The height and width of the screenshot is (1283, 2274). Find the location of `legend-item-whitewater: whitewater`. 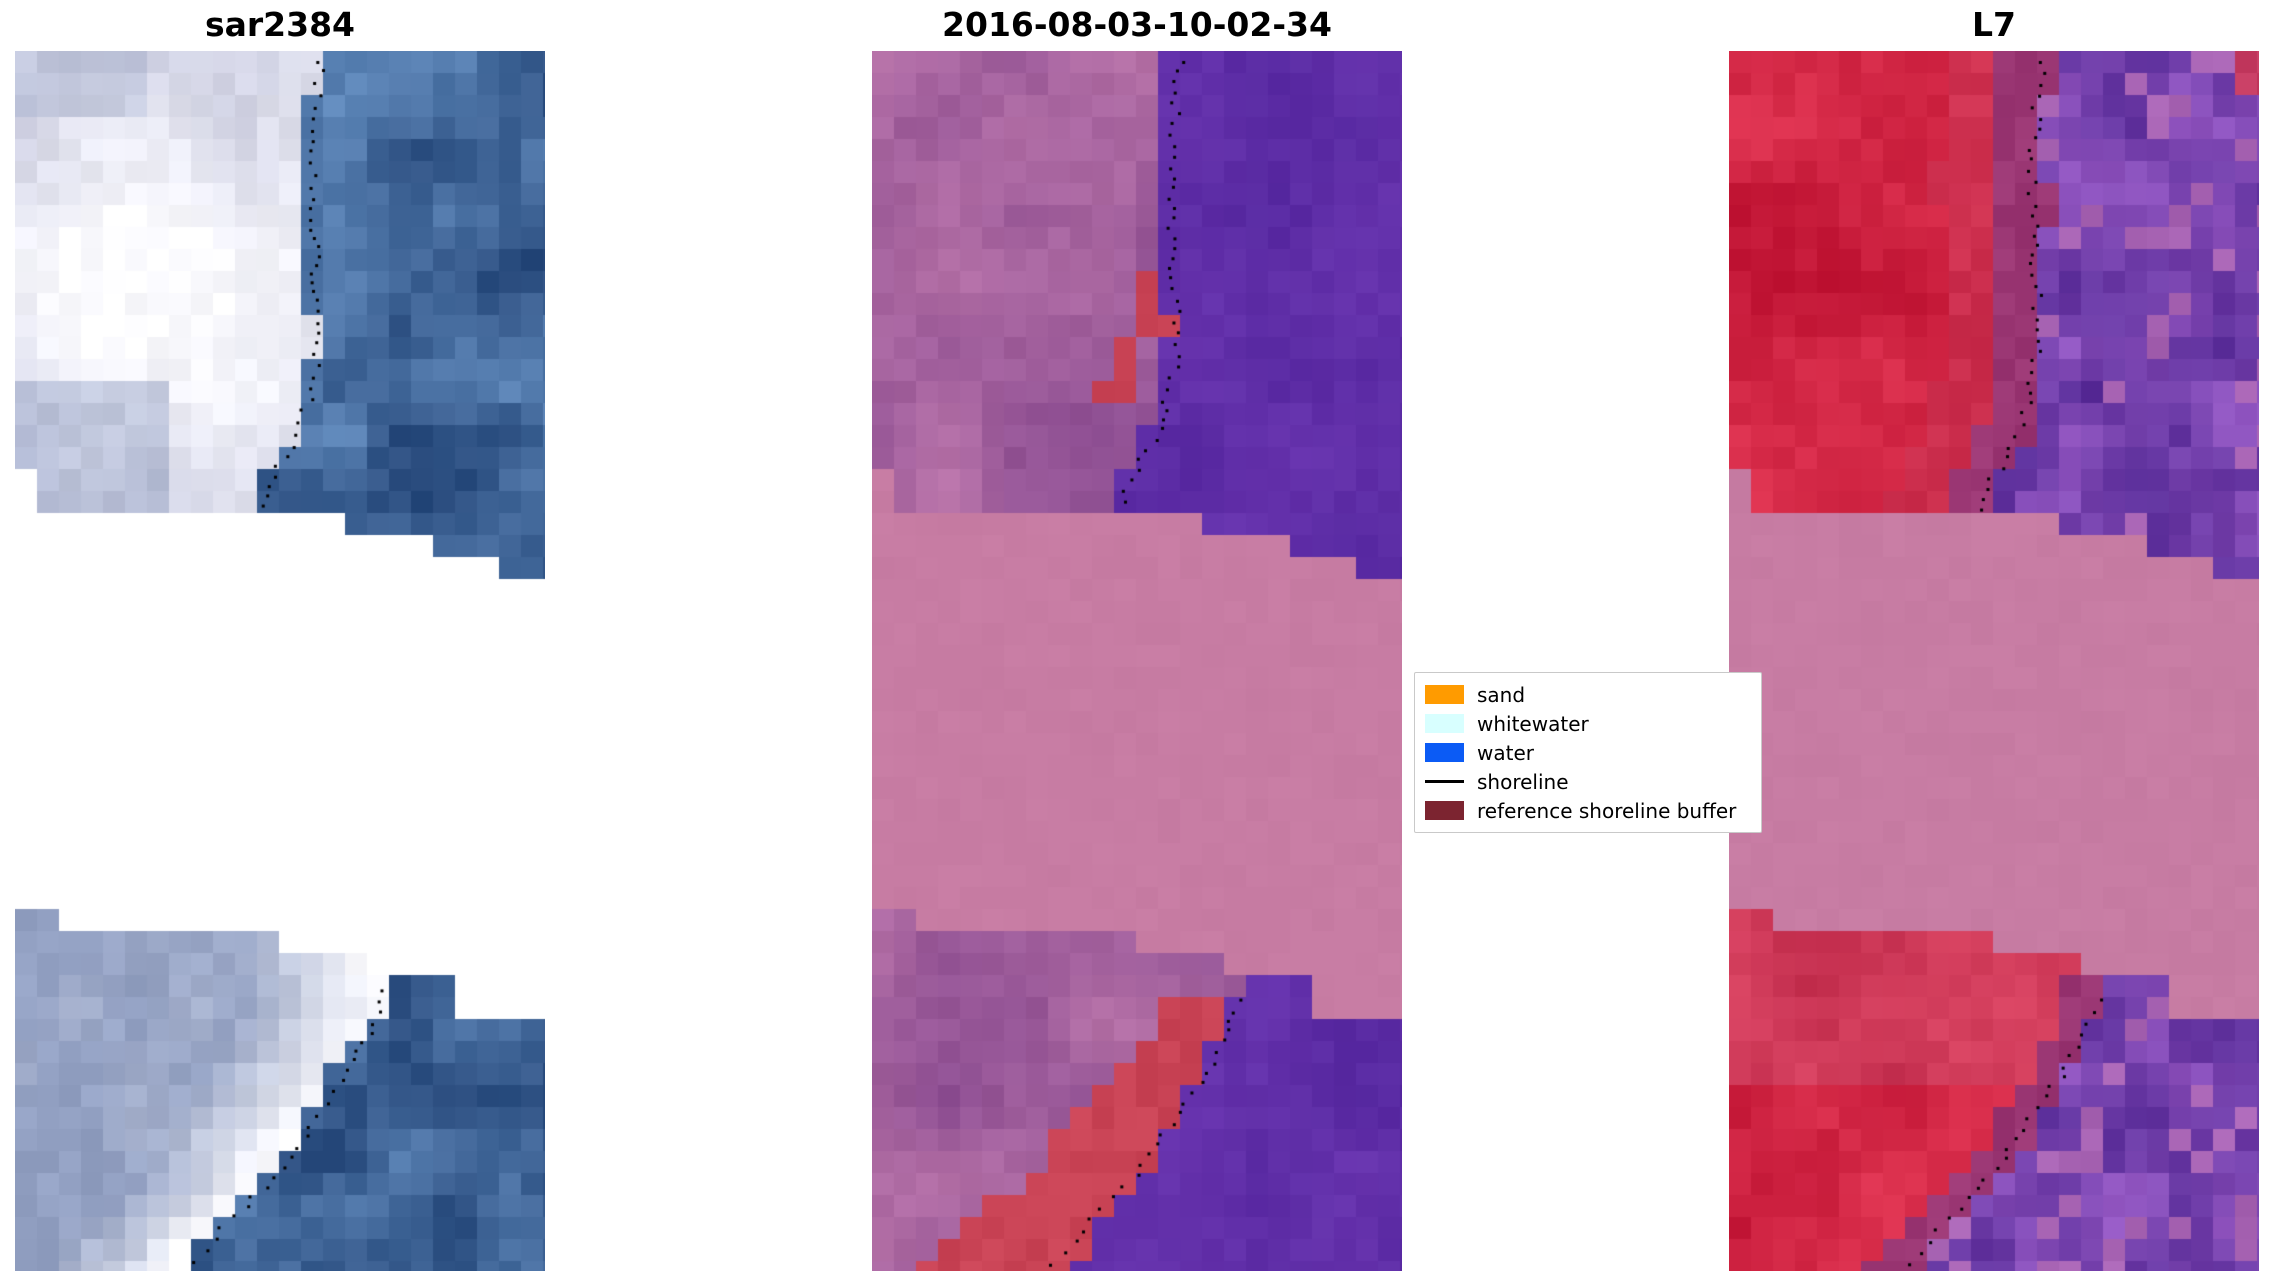

legend-item-whitewater: whitewater is located at coordinates (1588, 723).